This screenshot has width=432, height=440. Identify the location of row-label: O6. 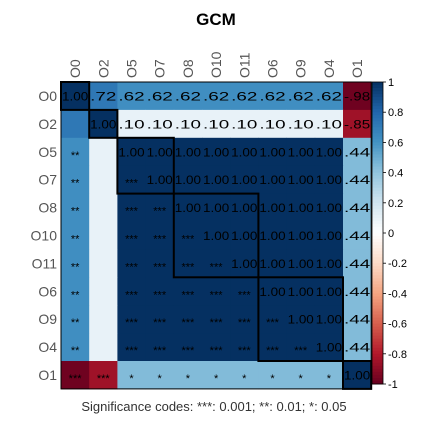
(47, 291).